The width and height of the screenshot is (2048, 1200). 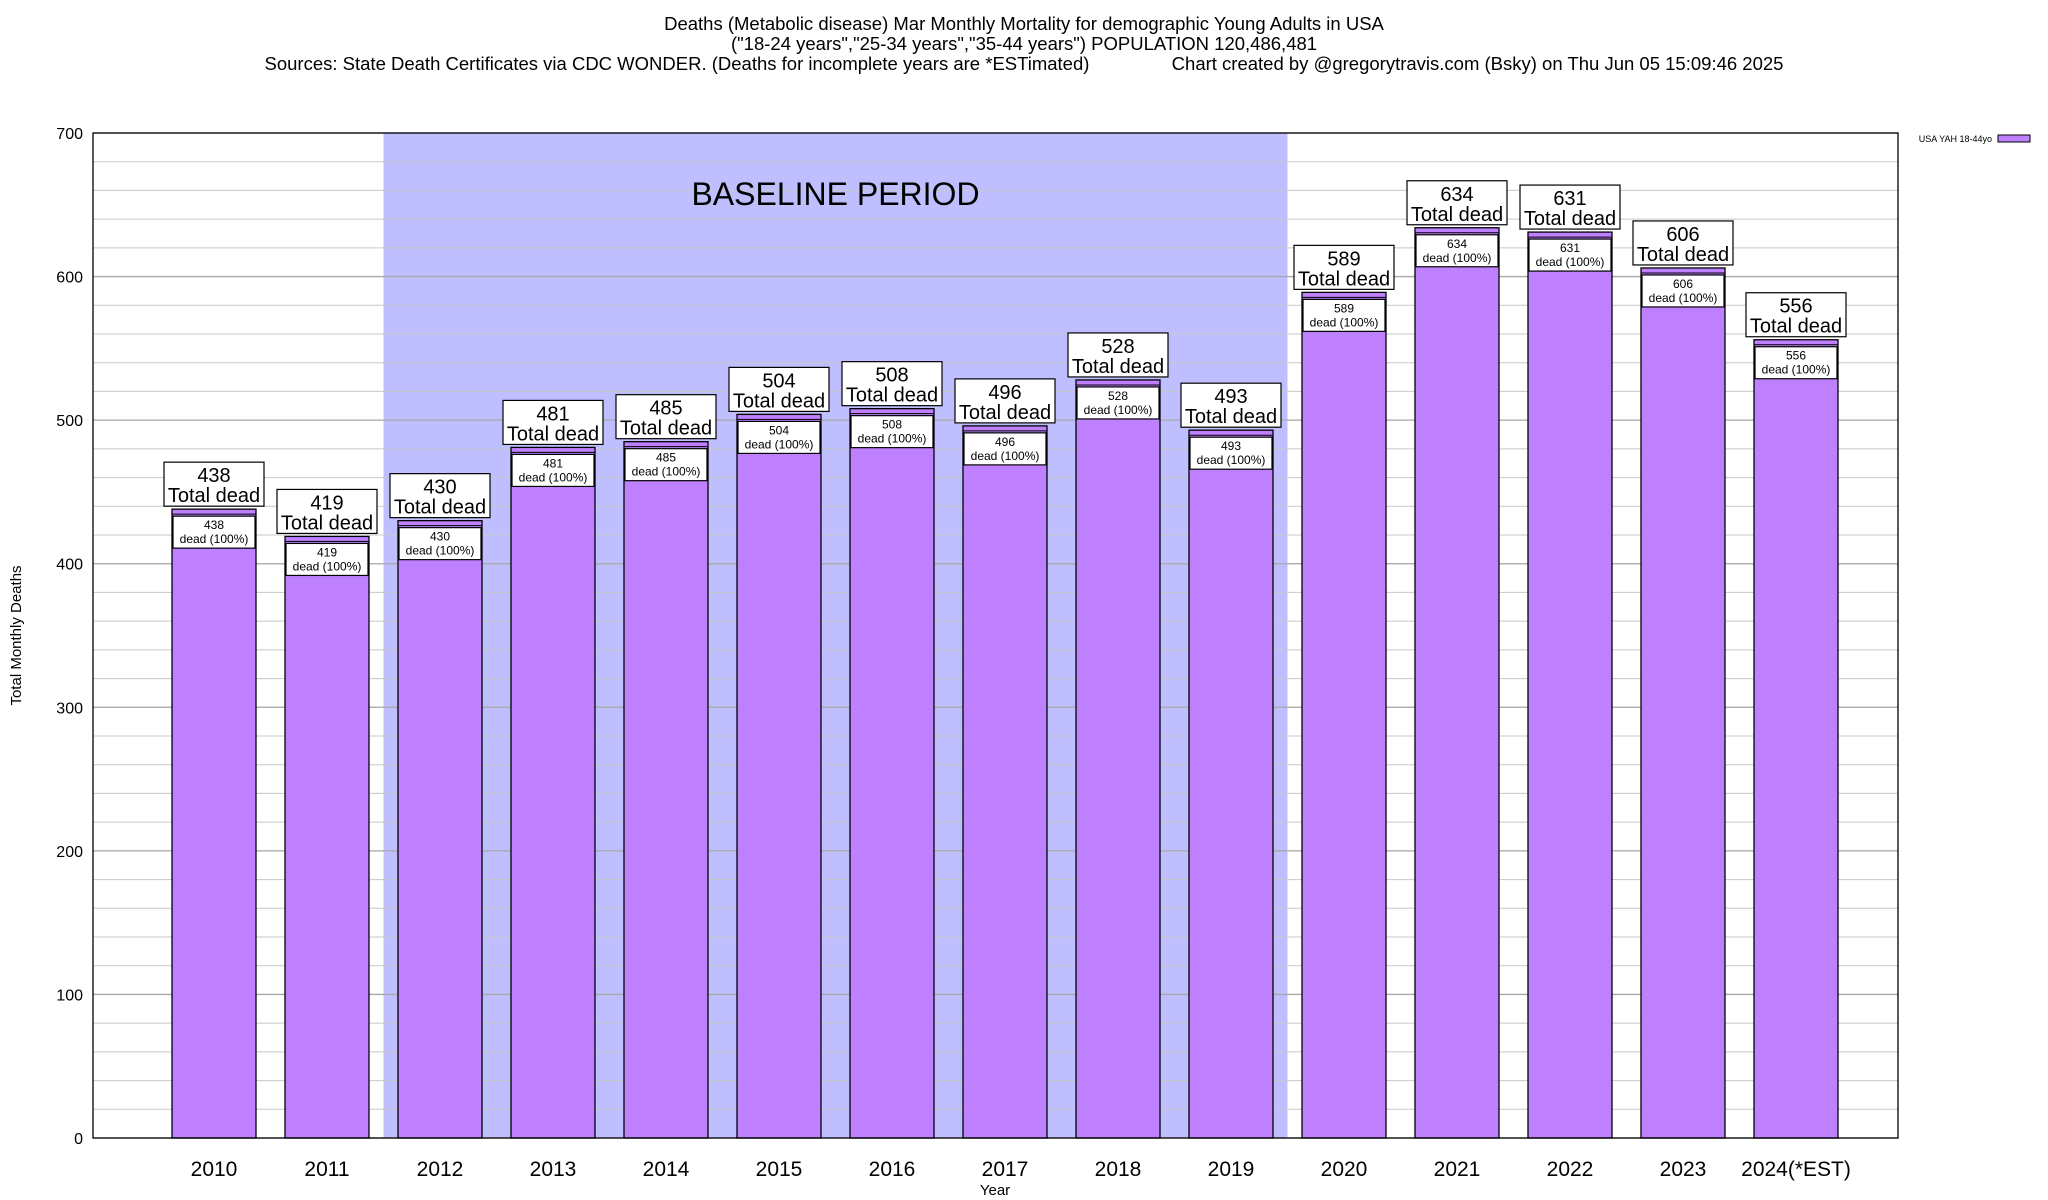 What do you see at coordinates (1231, 446) in the screenshot?
I see `inner-value-label: 493` at bounding box center [1231, 446].